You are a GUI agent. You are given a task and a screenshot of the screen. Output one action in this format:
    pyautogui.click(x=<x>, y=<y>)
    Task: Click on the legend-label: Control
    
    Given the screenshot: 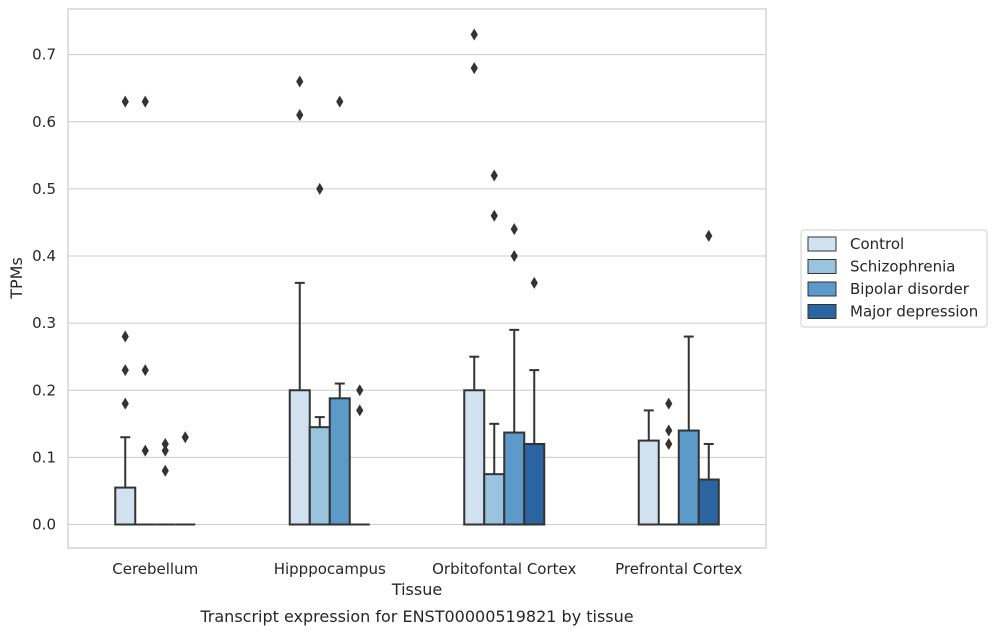 What is the action you would take?
    pyautogui.click(x=877, y=244)
    